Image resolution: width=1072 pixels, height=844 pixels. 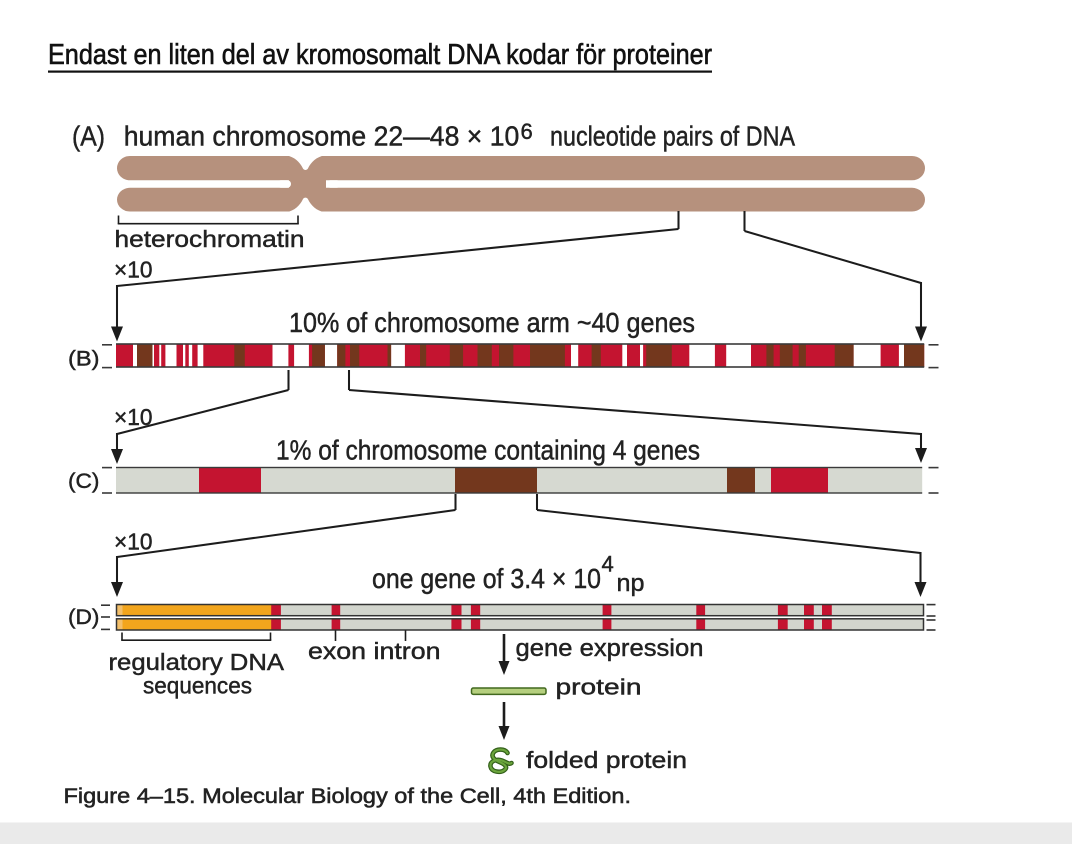 What do you see at coordinates (197, 662) in the screenshot?
I see `svg-text: regulatory DNA` at bounding box center [197, 662].